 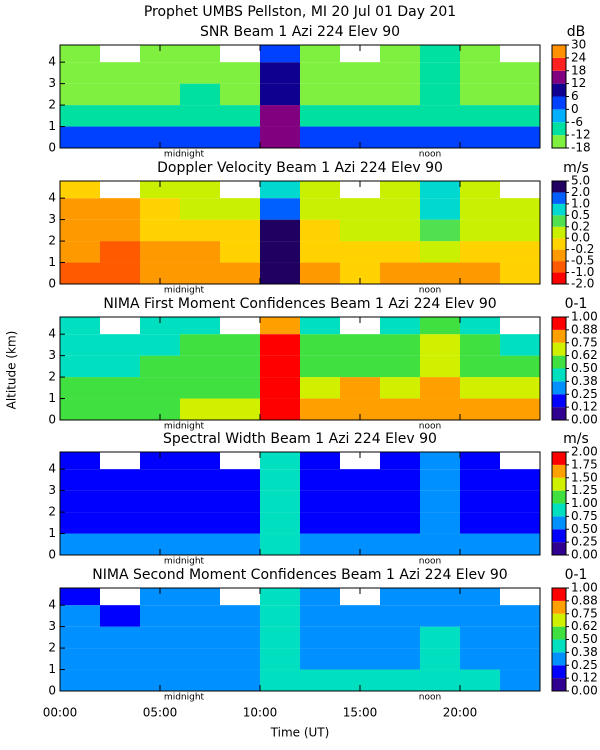 What do you see at coordinates (184, 155) in the screenshot?
I see `annotation: midnight` at bounding box center [184, 155].